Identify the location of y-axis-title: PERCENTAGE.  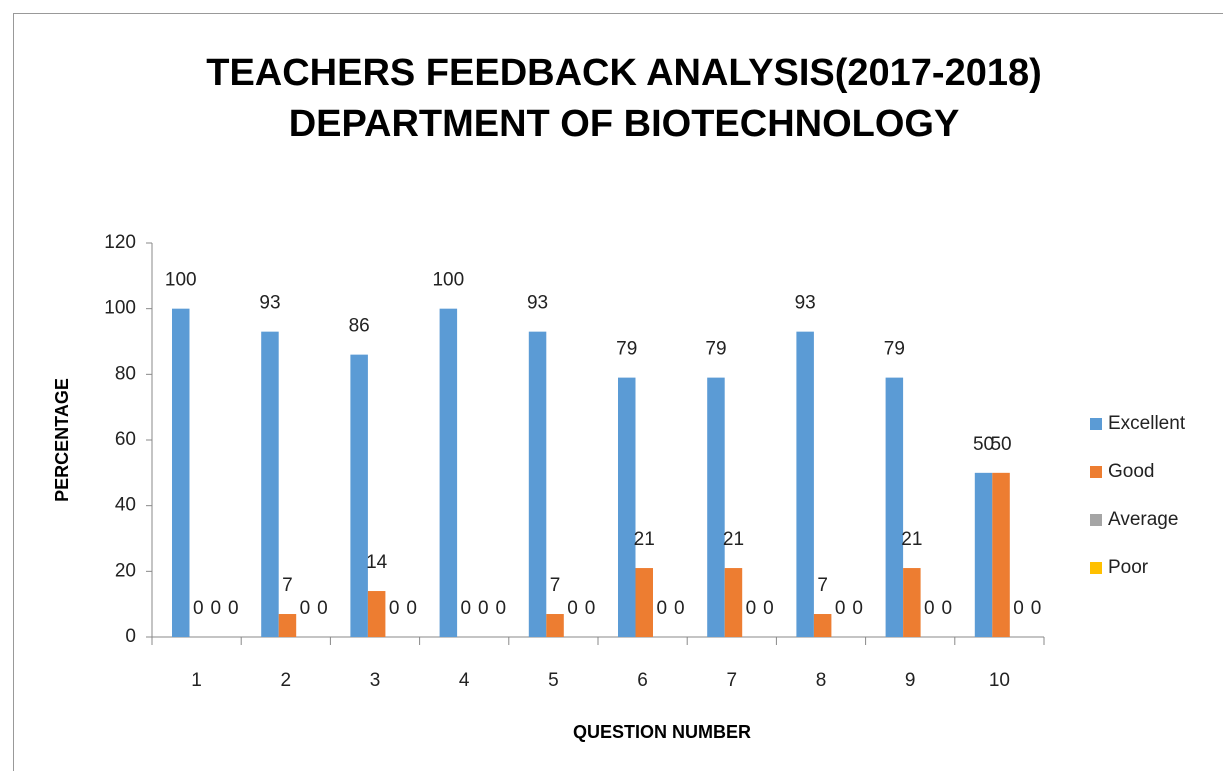
(62, 440).